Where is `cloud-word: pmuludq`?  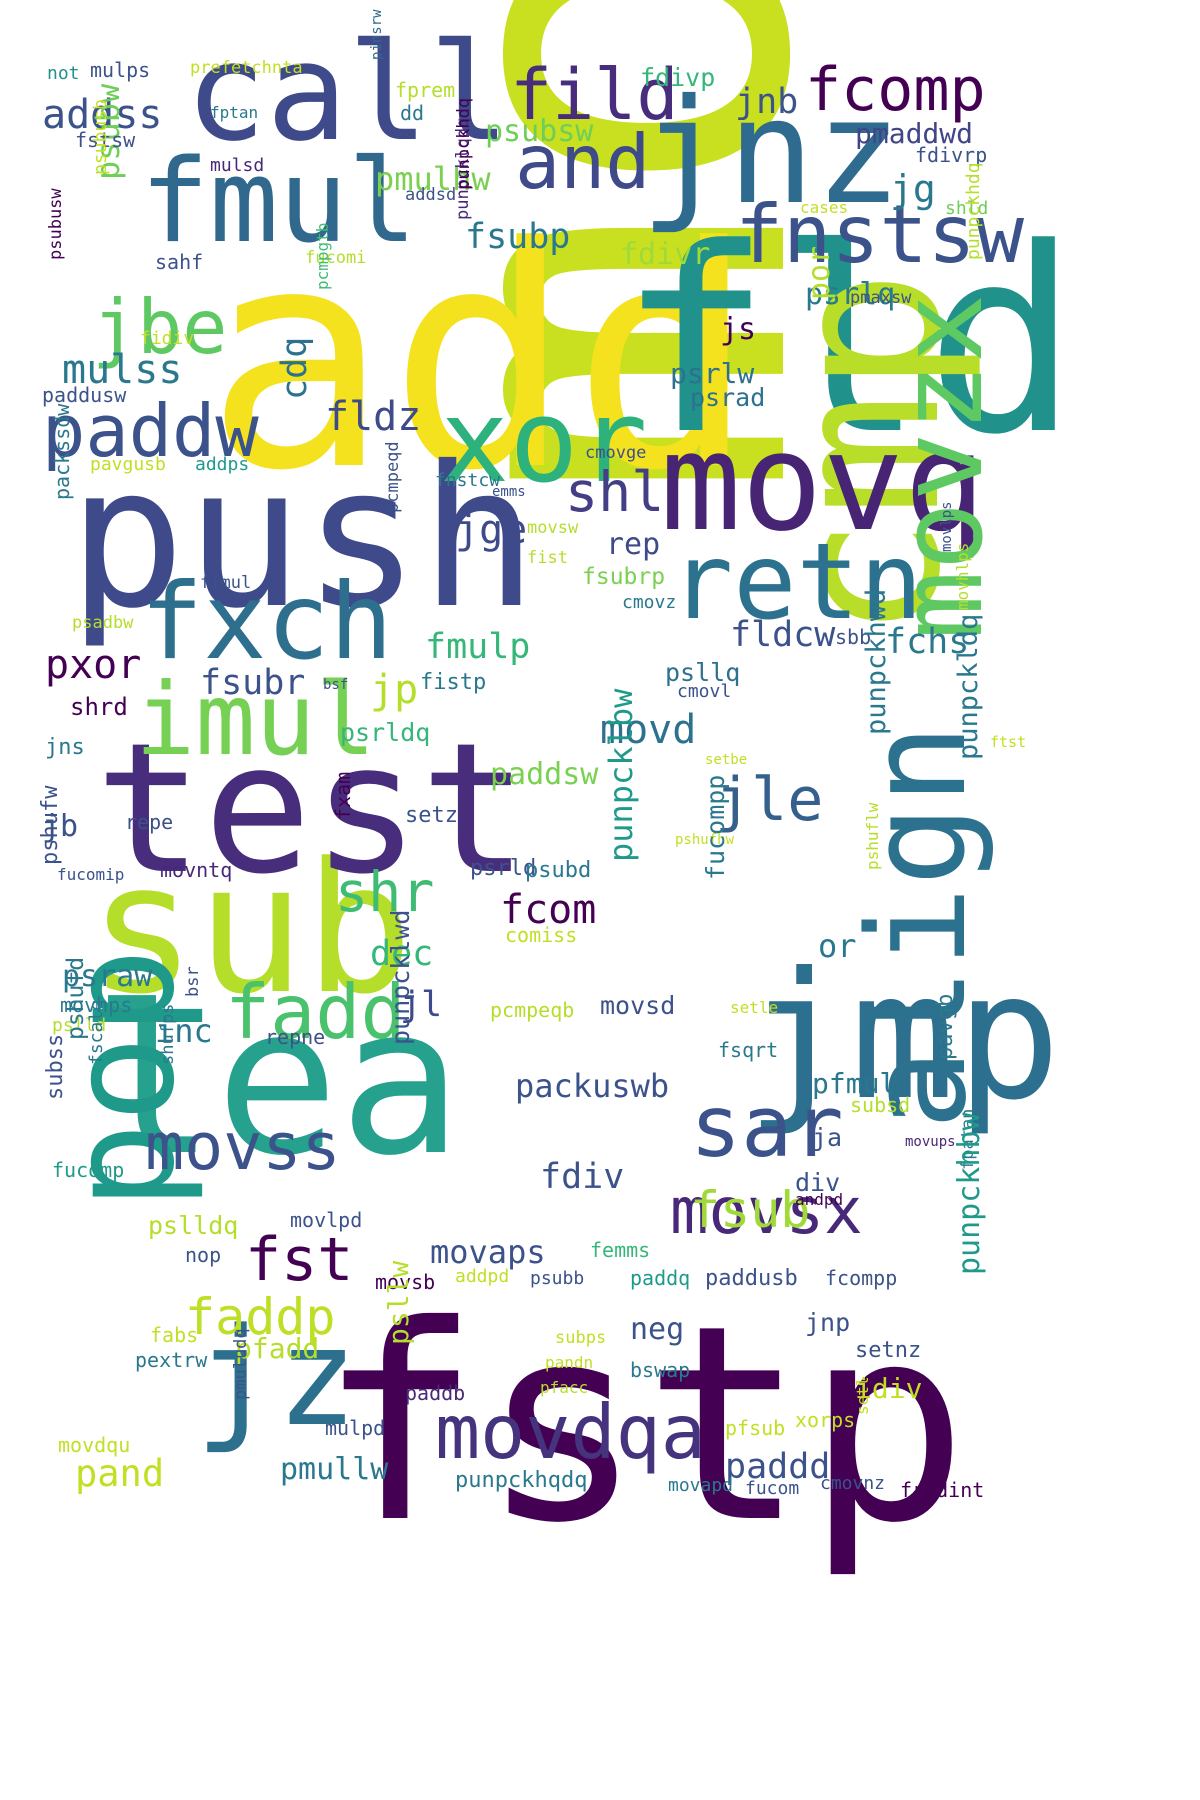 cloud-word: pmuludq is located at coordinates (241, 1364).